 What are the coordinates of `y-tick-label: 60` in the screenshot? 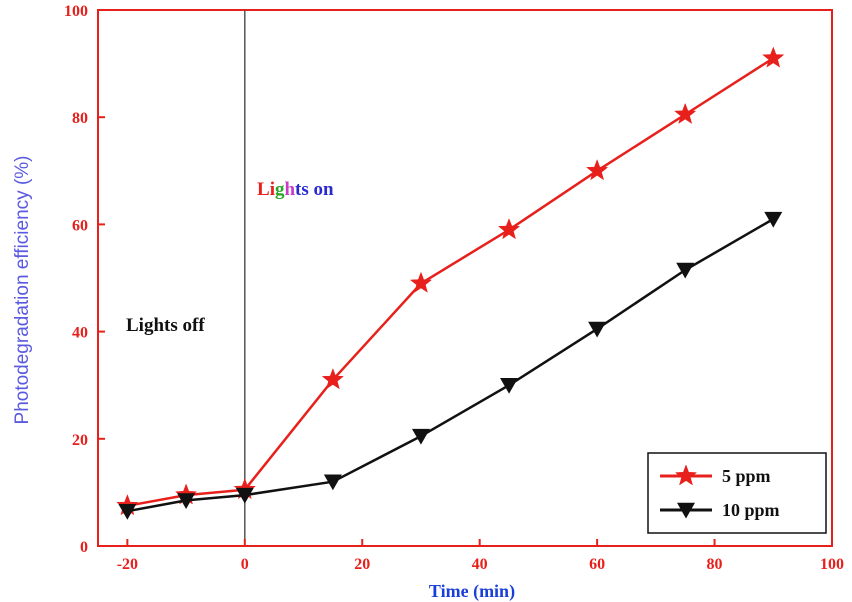 It's located at (80, 225).